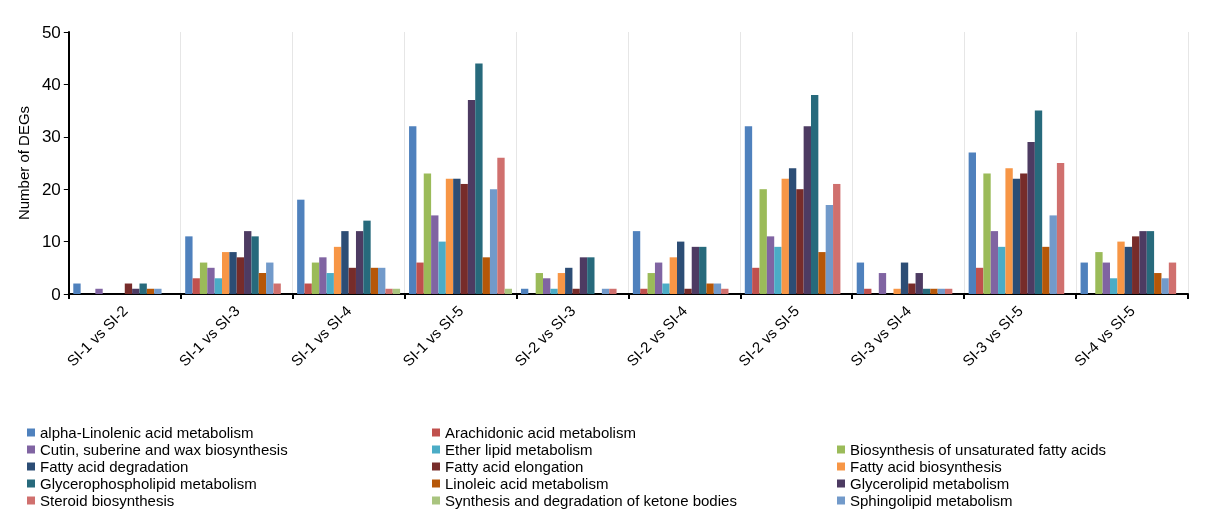  I want to click on x-tick-label: SI-2 vs SI-4, so click(657, 335).